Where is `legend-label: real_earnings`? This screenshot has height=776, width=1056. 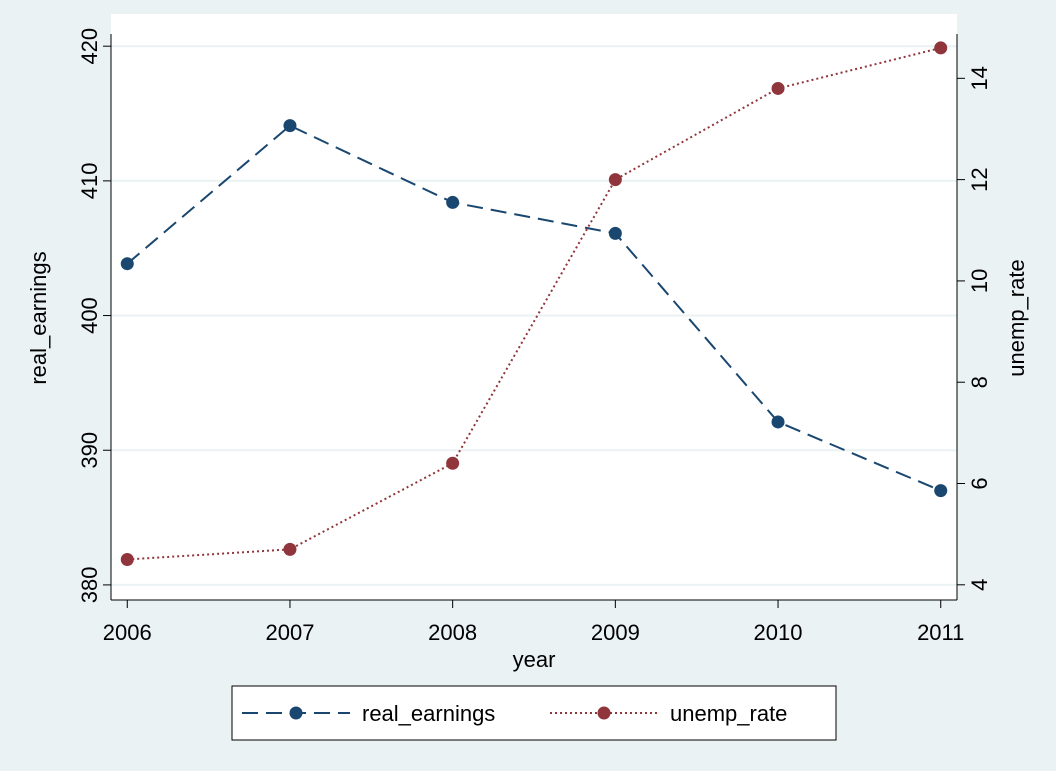
legend-label: real_earnings is located at coordinates (428, 713).